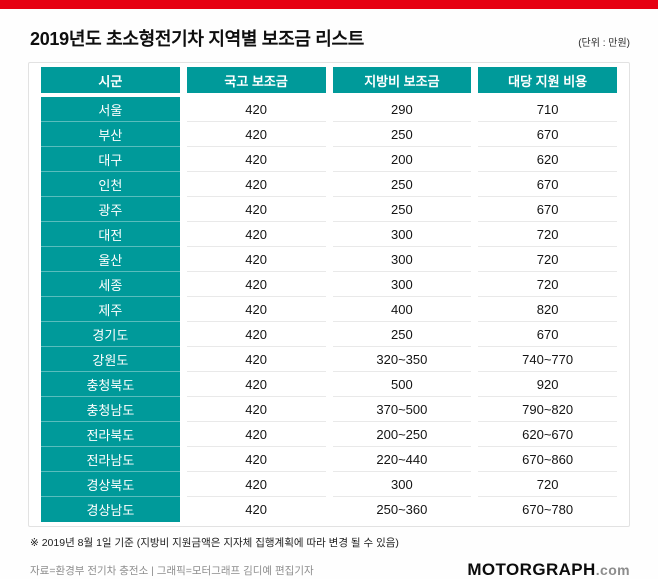 The image size is (658, 580). What do you see at coordinates (329, 459) in the screenshot?
I see `table-row: 전라남도 420 220~440 670~860` at bounding box center [329, 459].